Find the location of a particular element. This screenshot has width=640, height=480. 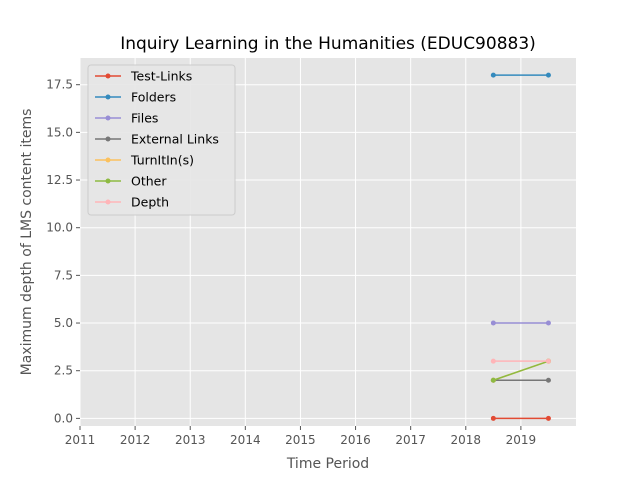

x-tick-label: 2016 is located at coordinates (355, 440).